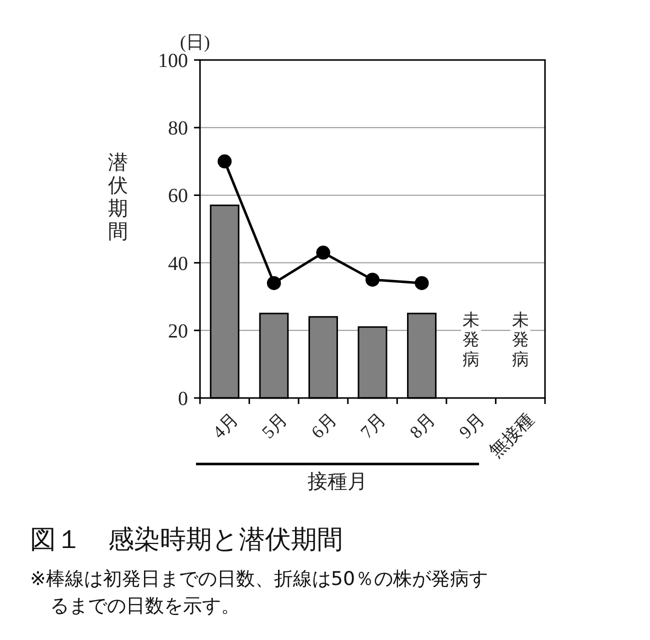  Describe the element at coordinates (178, 196) in the screenshot. I see `y-tick-label: 60` at that location.